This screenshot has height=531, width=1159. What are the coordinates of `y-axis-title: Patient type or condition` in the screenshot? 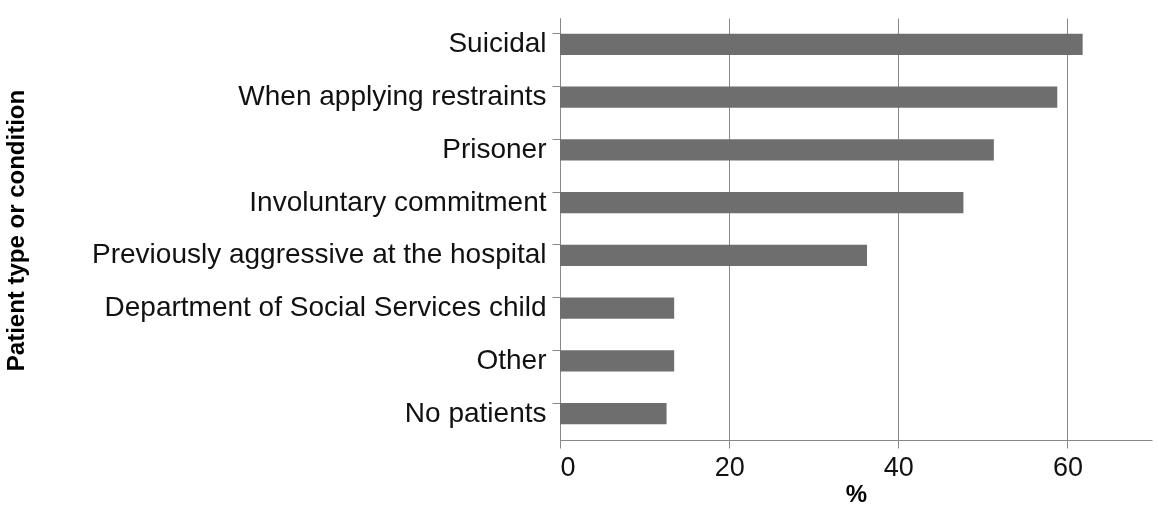 It's located at (15, 230).